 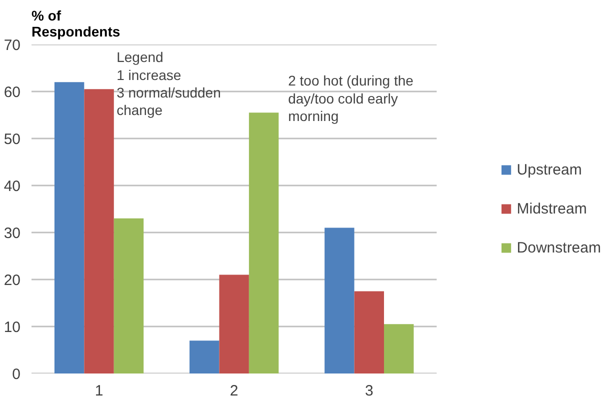 I want to click on y-tick-label: 20, so click(x=12, y=280).